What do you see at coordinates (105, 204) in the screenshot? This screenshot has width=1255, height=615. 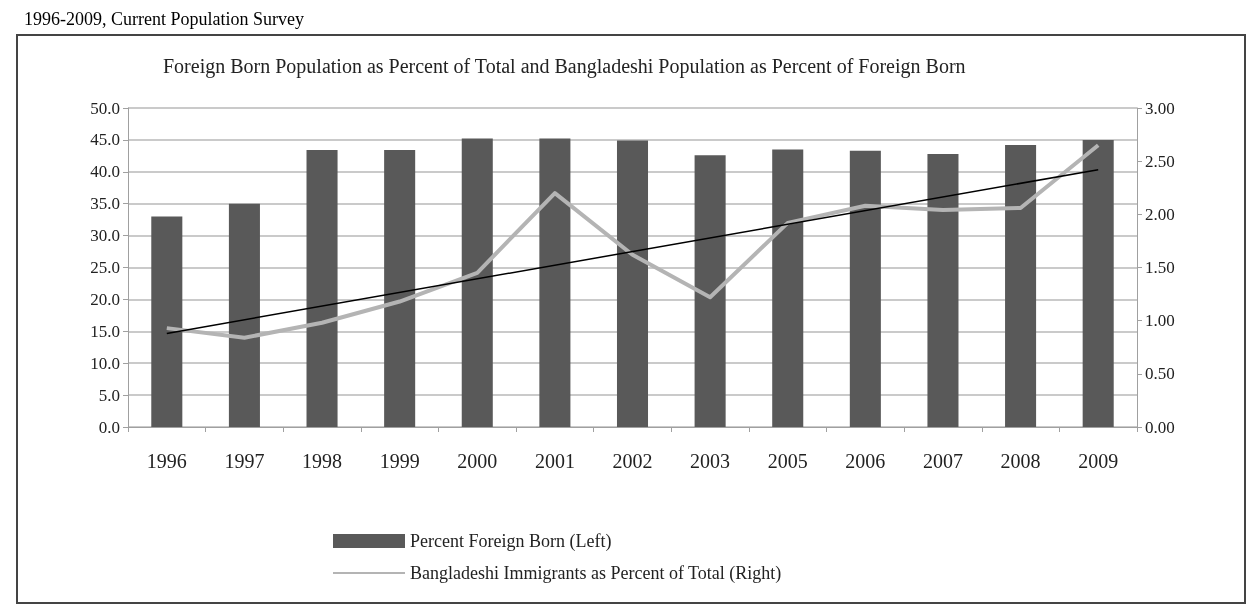 I see `y-tick-label: 35.0` at bounding box center [105, 204].